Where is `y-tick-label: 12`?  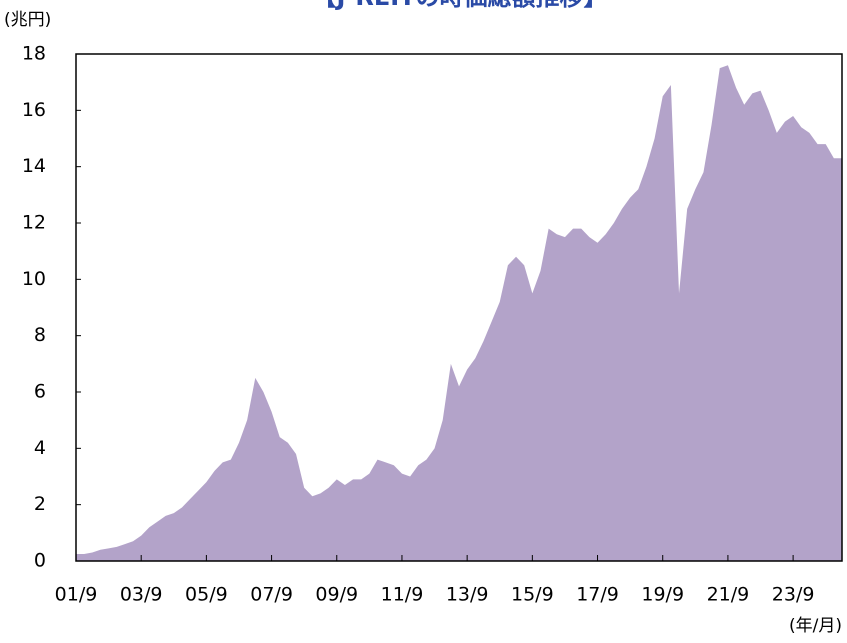
y-tick-label: 12 is located at coordinates (34, 223).